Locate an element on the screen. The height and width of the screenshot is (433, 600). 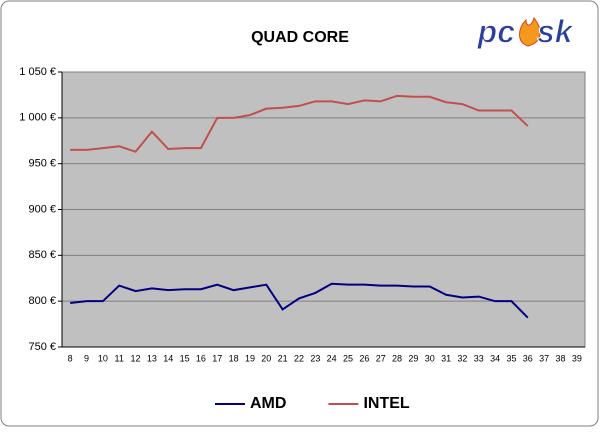
logo-text: pc is located at coordinates (496, 31).